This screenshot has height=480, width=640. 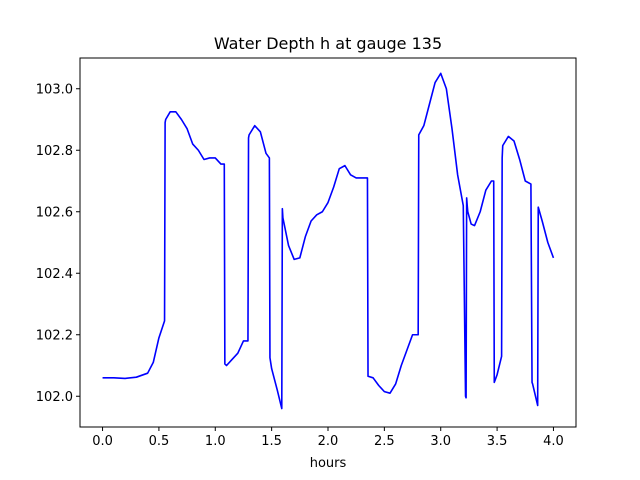 I want to click on y-tick-label: 102.4, so click(x=54, y=274).